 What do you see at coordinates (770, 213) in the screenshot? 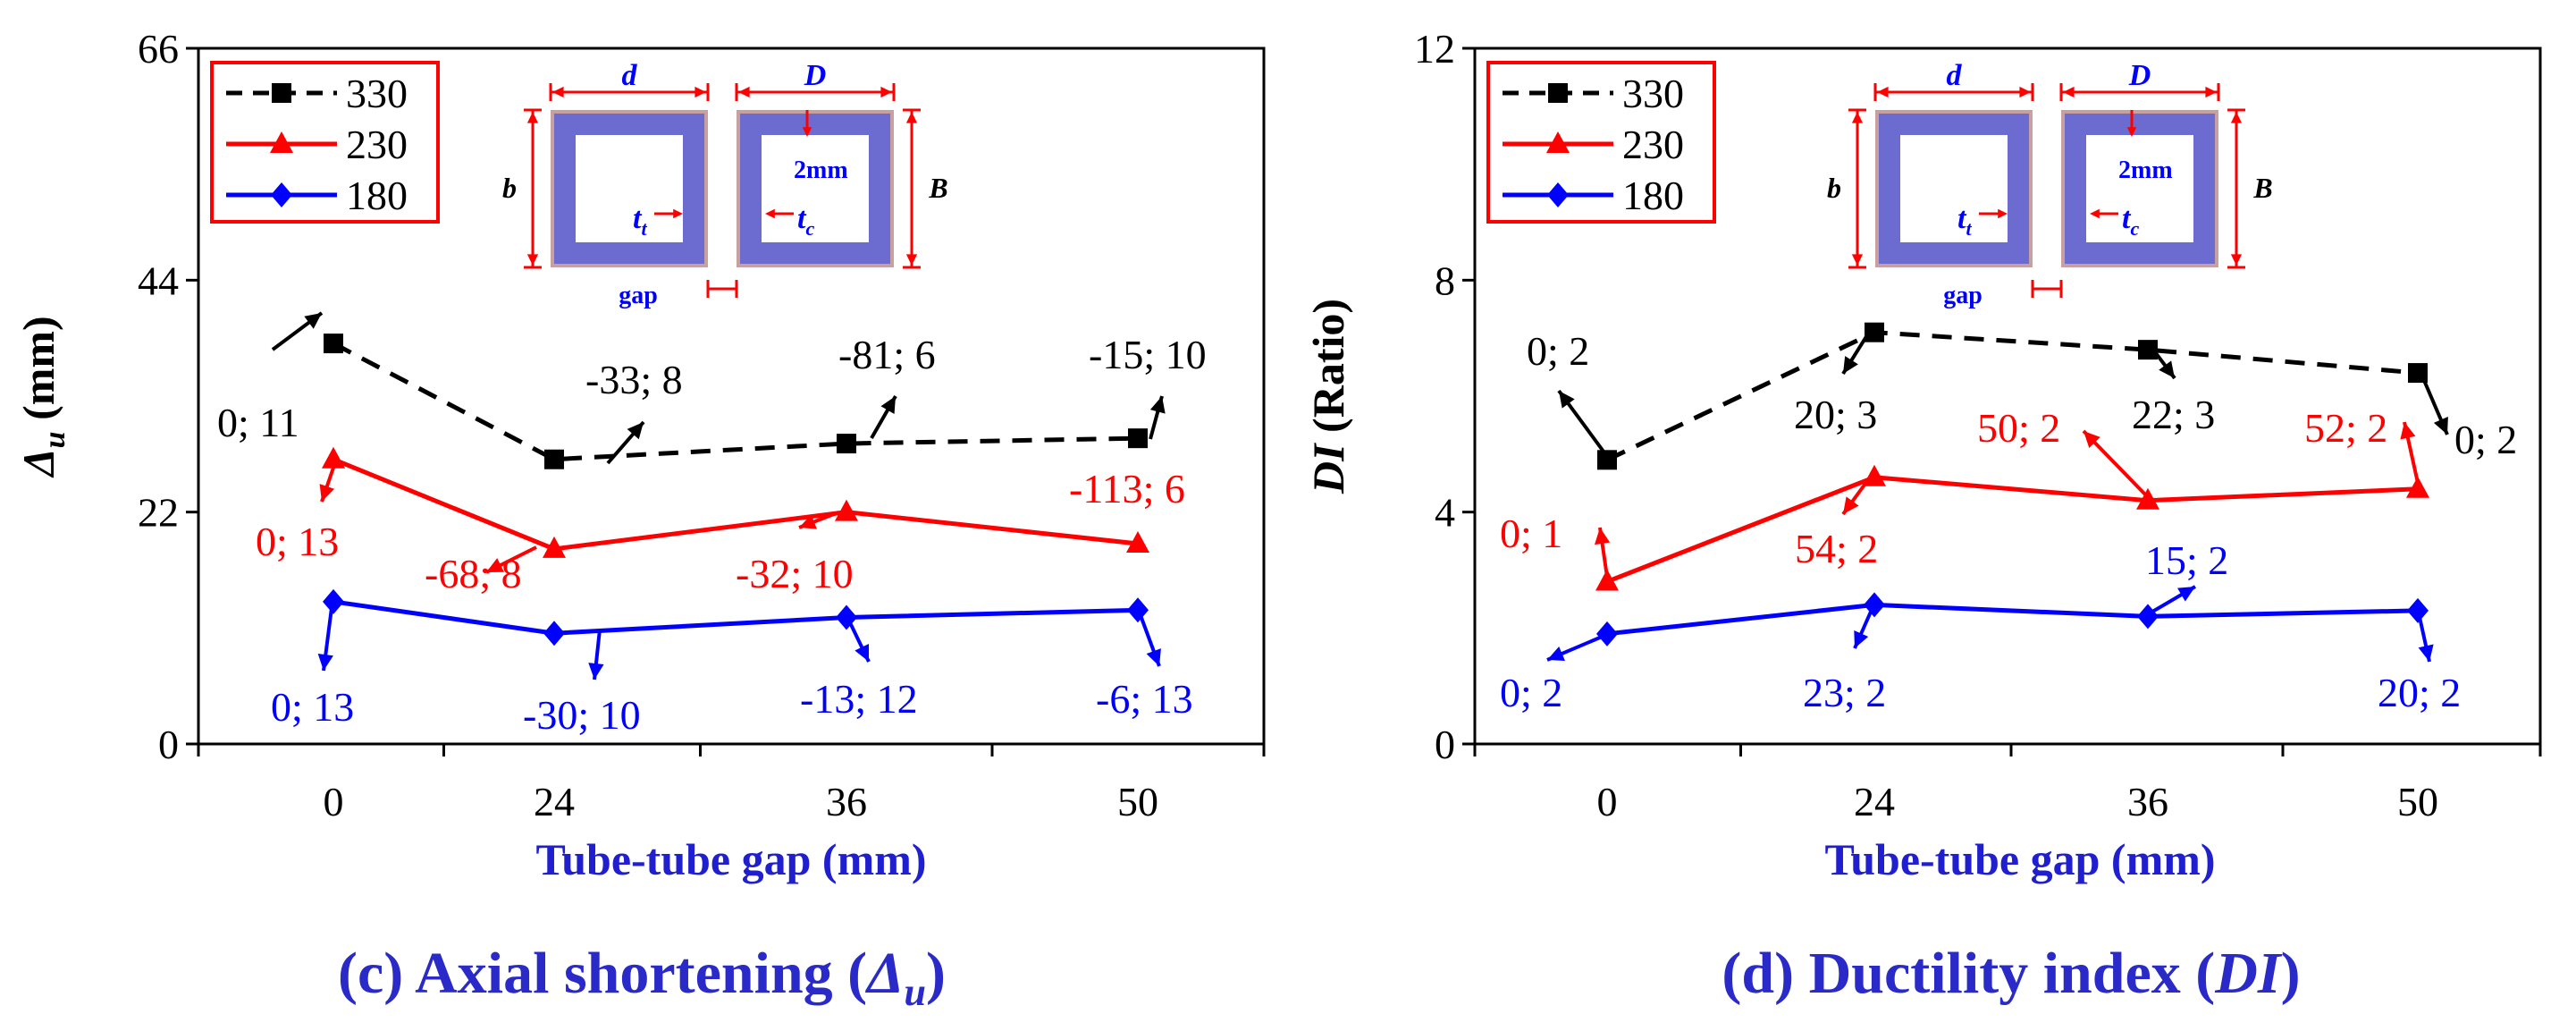
I see `tc-arrow-head` at bounding box center [770, 213].